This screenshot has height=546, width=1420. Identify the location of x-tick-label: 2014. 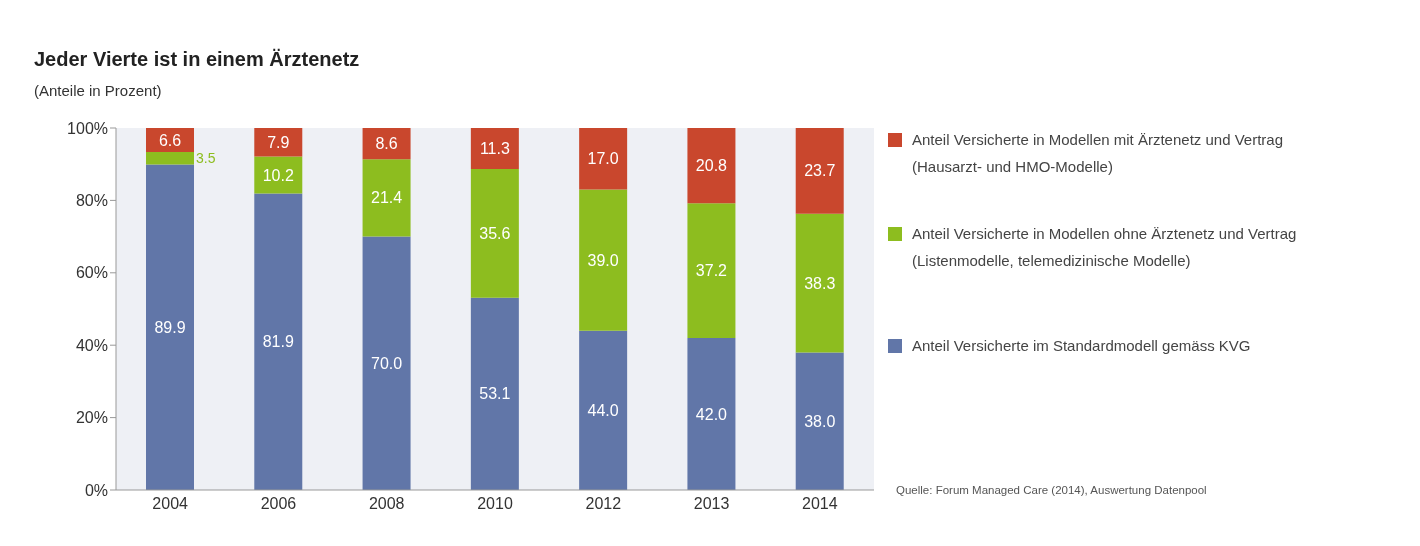
(820, 504).